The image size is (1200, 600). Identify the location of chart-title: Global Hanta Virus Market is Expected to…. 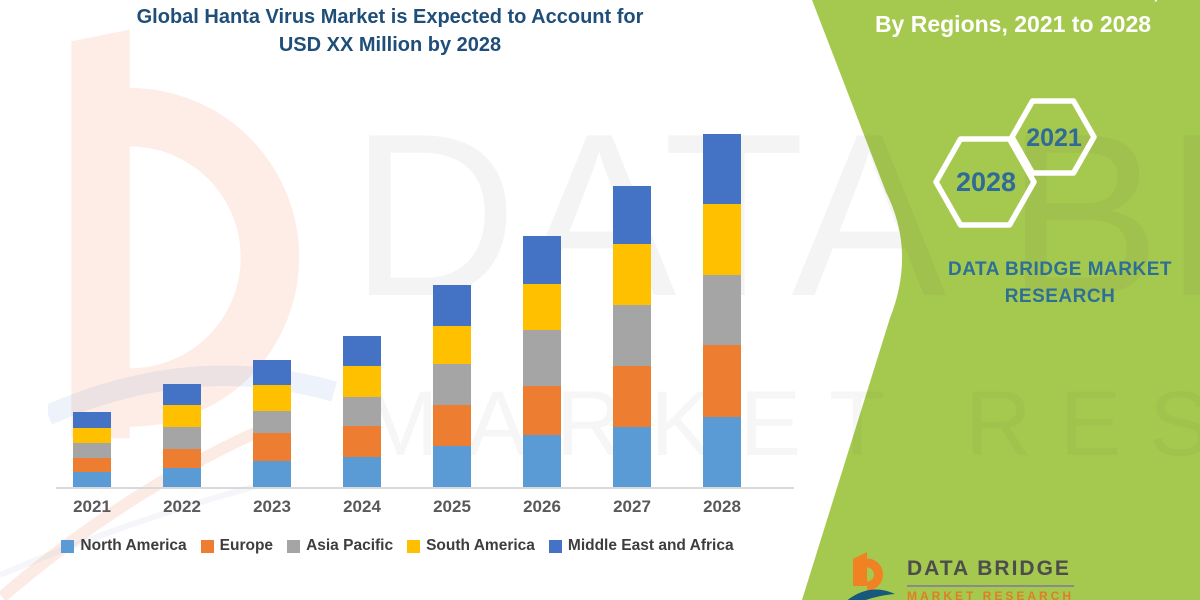
(390, 31).